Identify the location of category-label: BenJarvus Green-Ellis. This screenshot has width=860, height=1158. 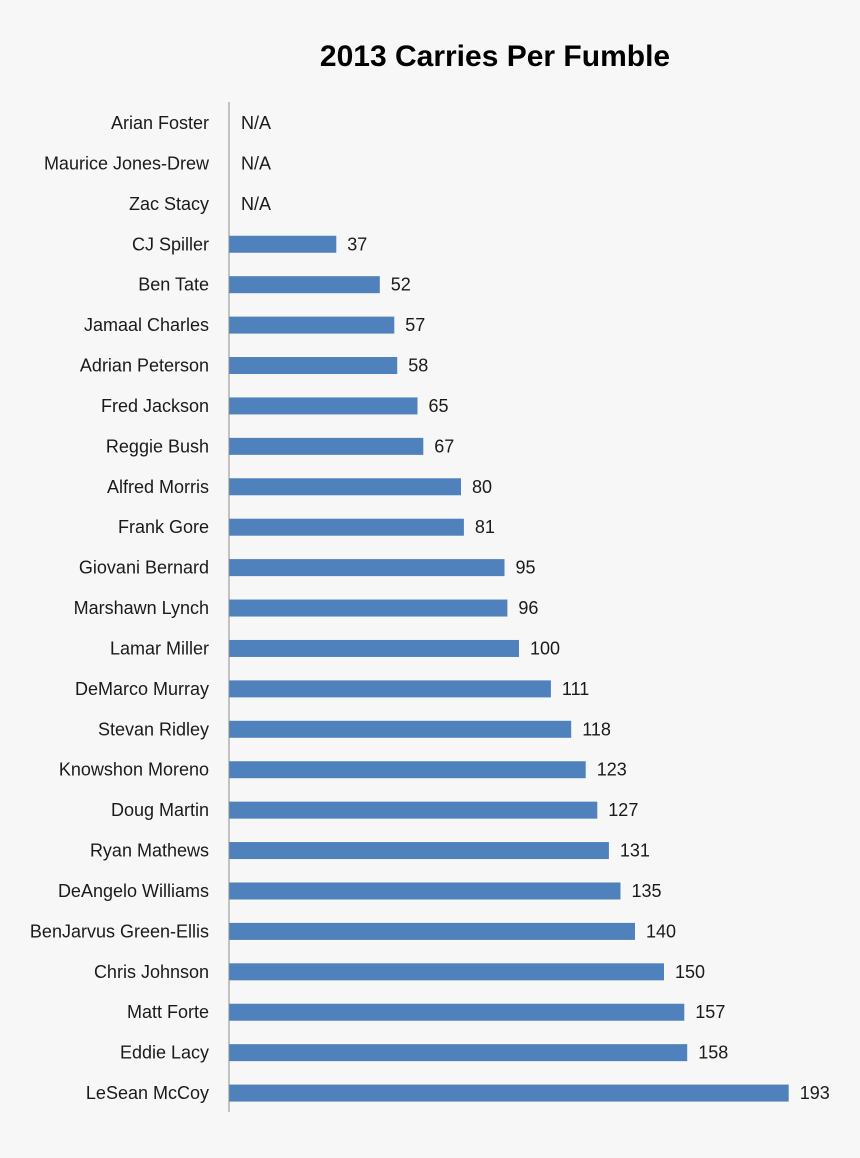
(119, 931).